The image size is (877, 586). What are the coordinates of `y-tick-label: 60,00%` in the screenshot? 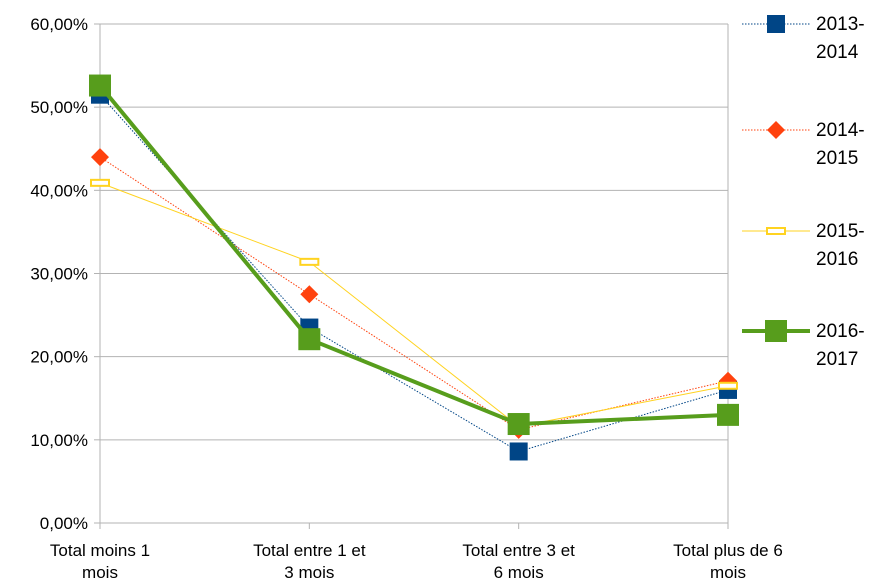 It's located at (59, 24).